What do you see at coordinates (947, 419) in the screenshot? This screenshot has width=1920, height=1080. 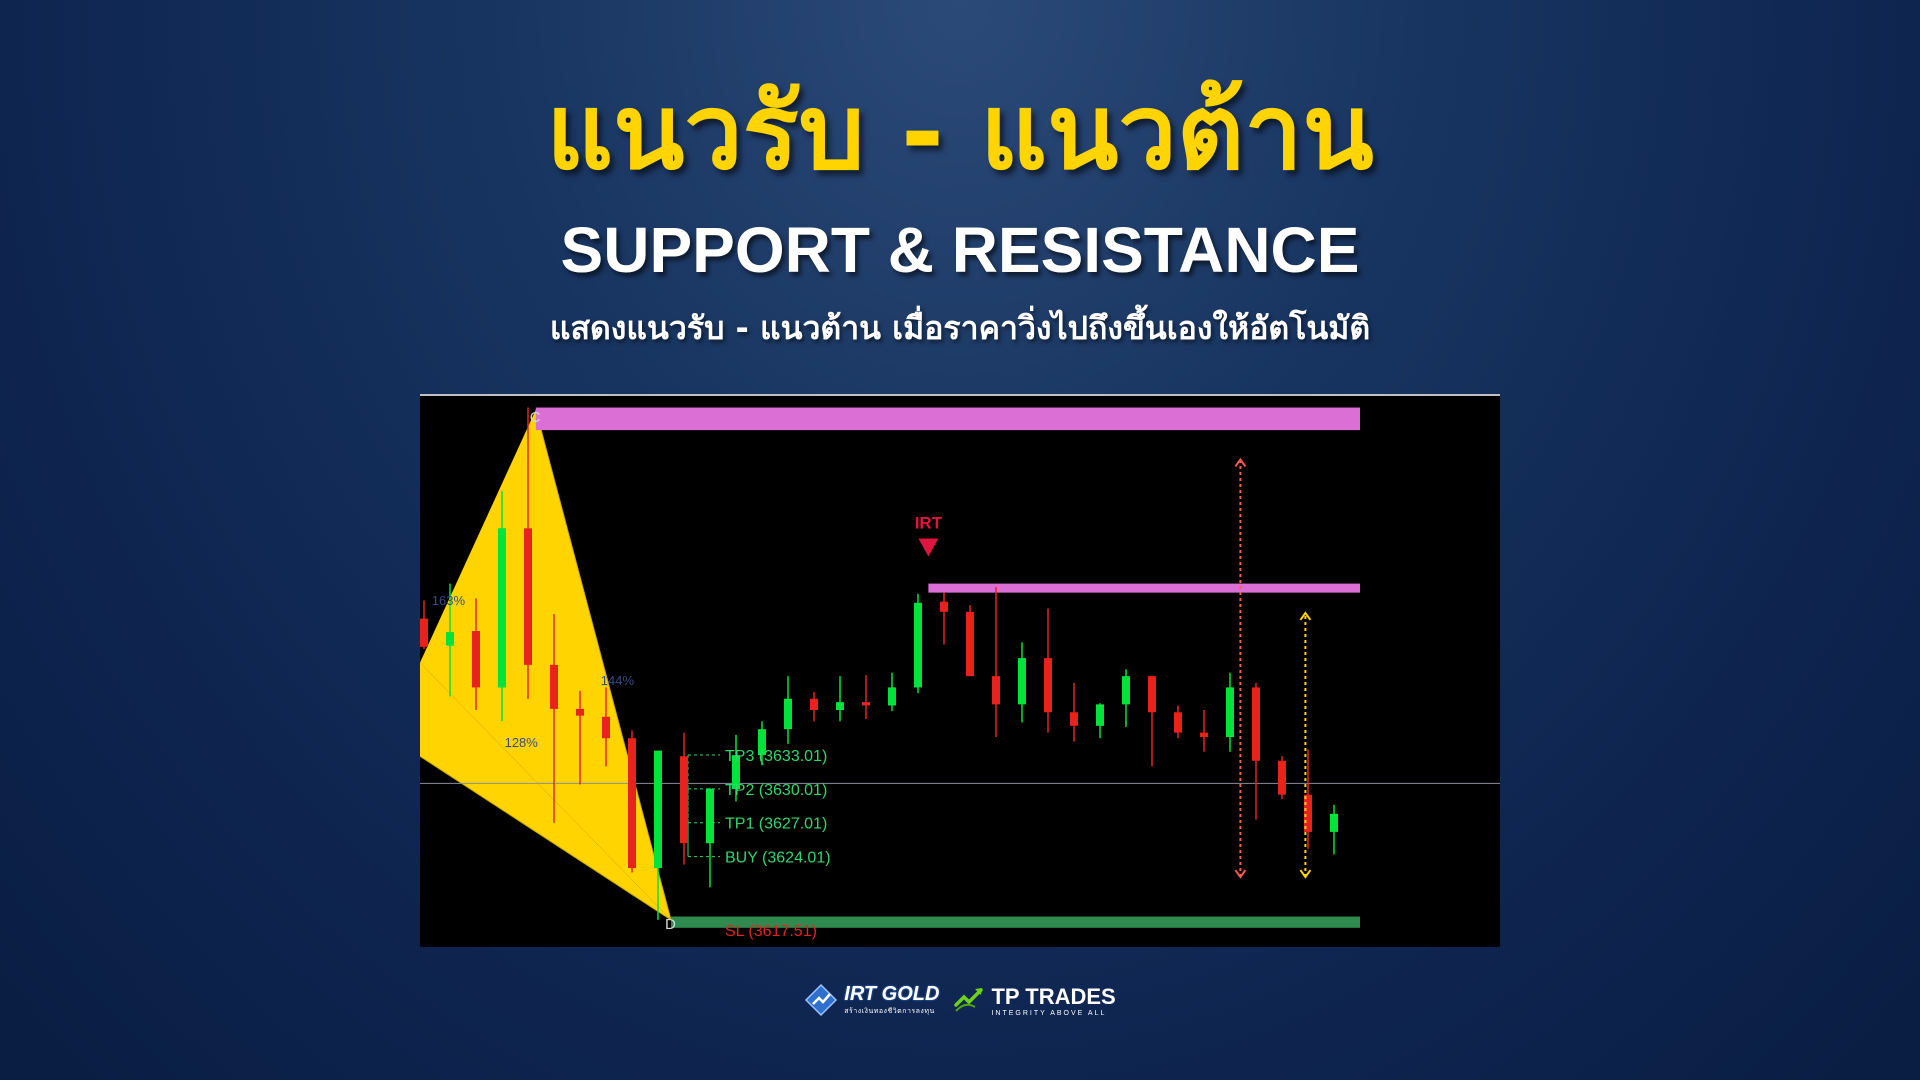 I see `zone-resistance-top` at bounding box center [947, 419].